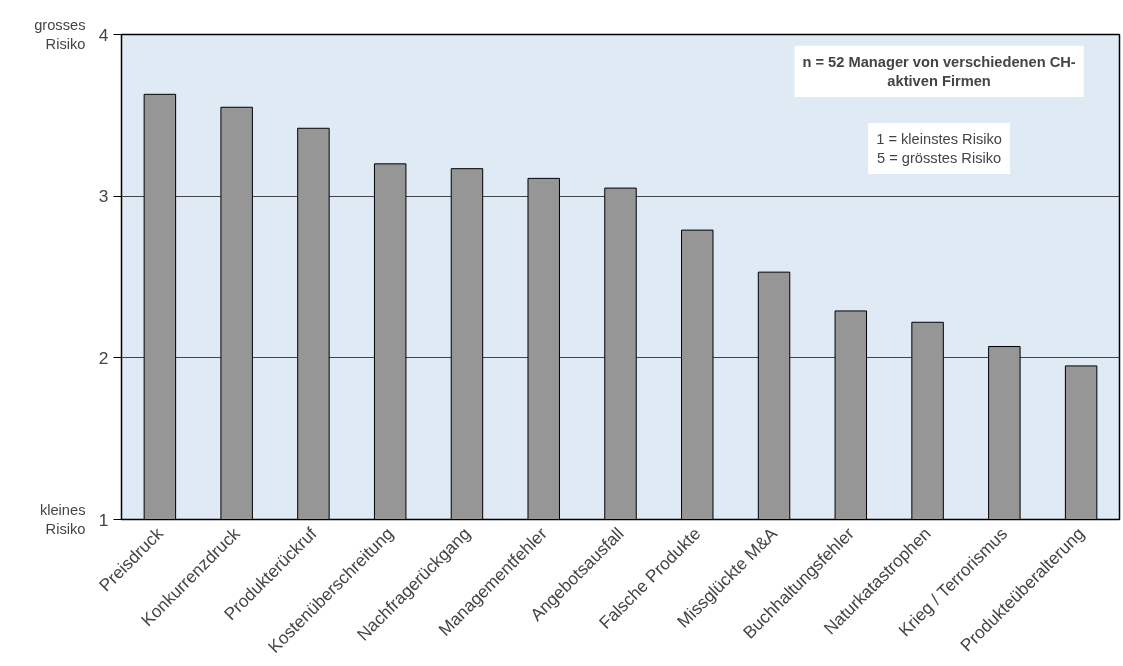  I want to click on y-tick-label: 3, so click(103, 196).